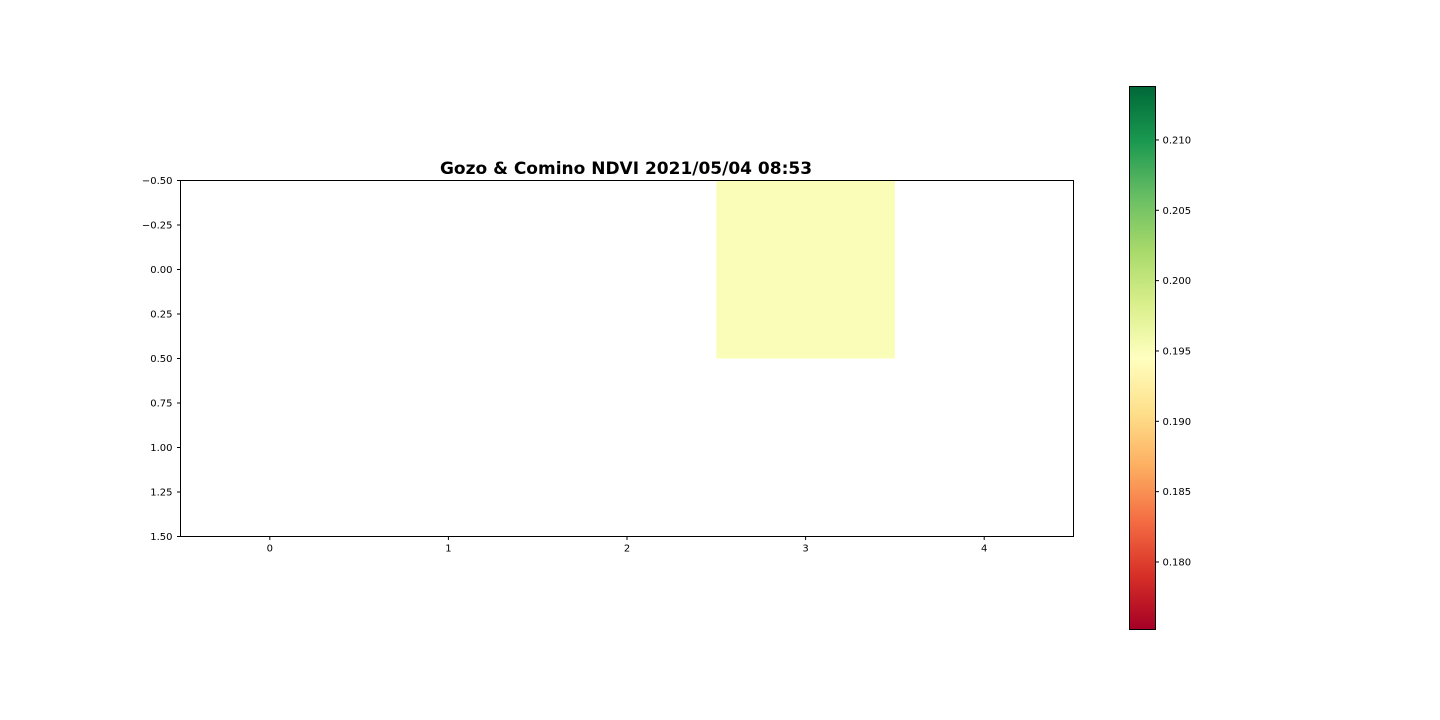  What do you see at coordinates (157, 181) in the screenshot?
I see `y-tick-label: −0.50` at bounding box center [157, 181].